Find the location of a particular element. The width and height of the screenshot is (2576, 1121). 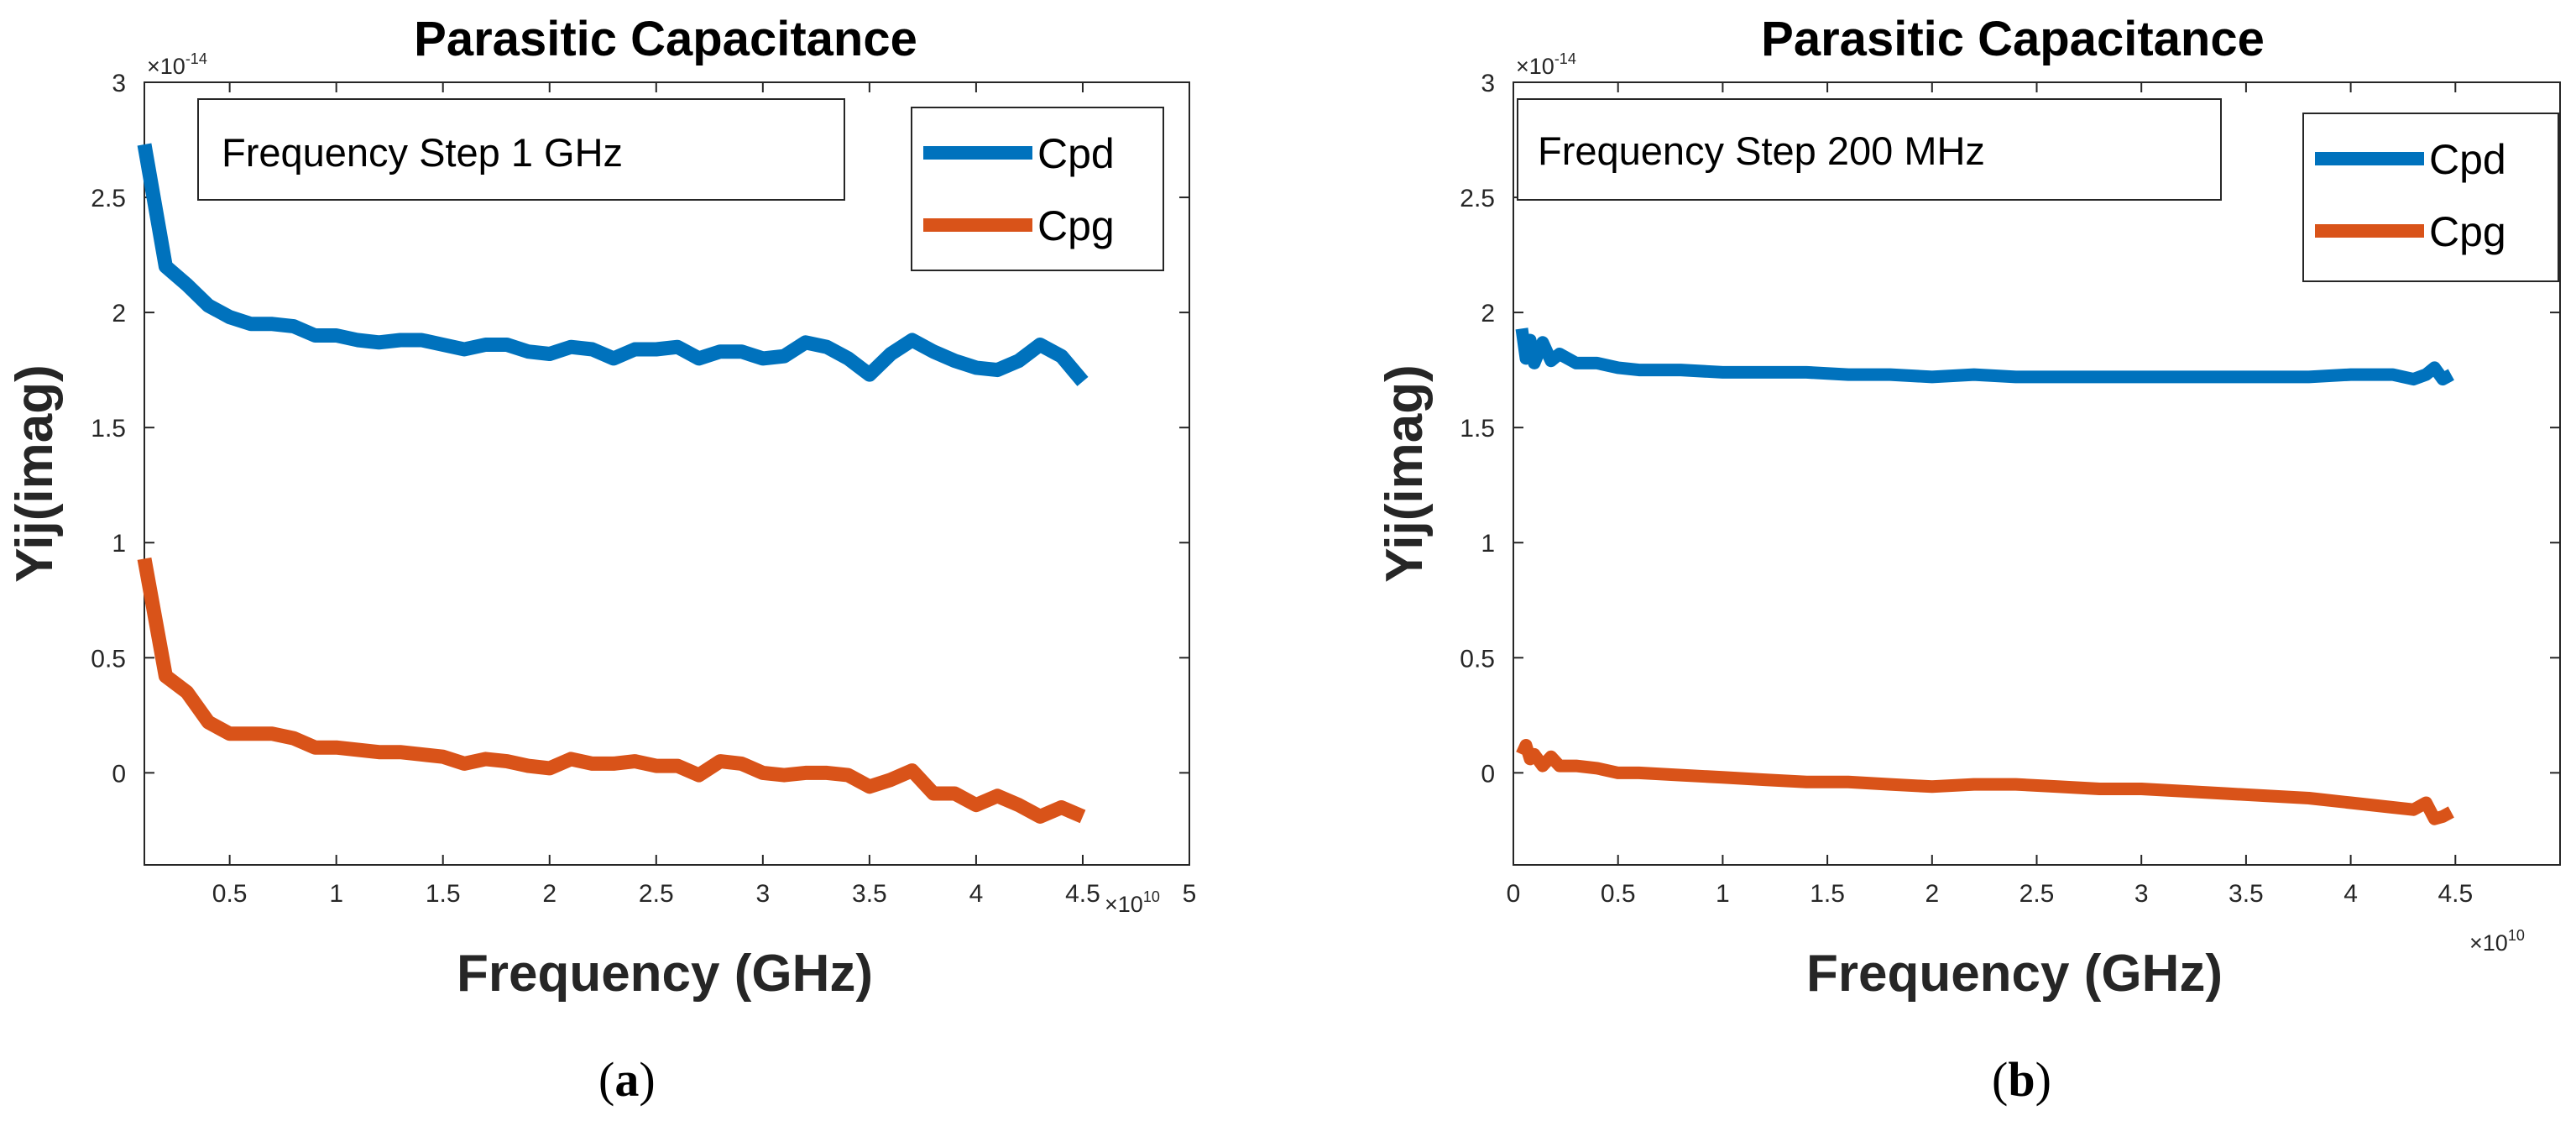

annotation-text: Frequency Step 1 GHz is located at coordinates (422, 152).